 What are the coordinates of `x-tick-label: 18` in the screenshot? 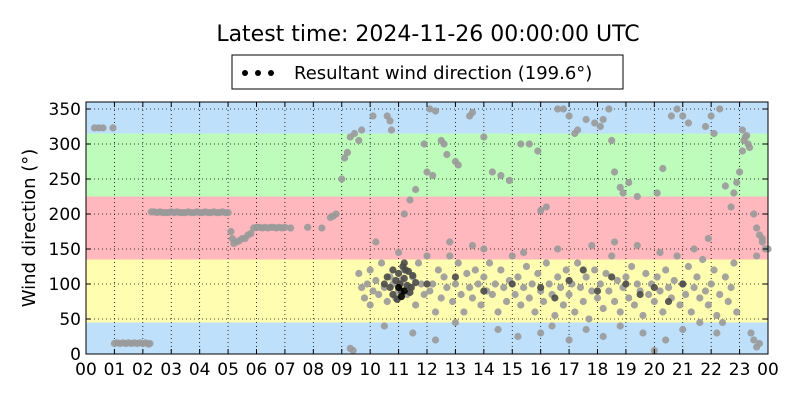 It's located at (598, 370).